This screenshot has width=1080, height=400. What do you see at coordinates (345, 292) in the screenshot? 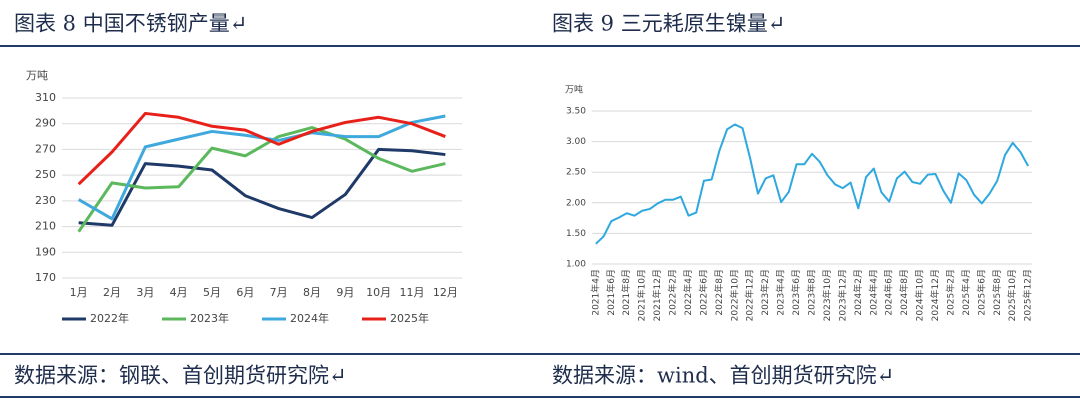
I see `x-tick-label: 9月` at bounding box center [345, 292].